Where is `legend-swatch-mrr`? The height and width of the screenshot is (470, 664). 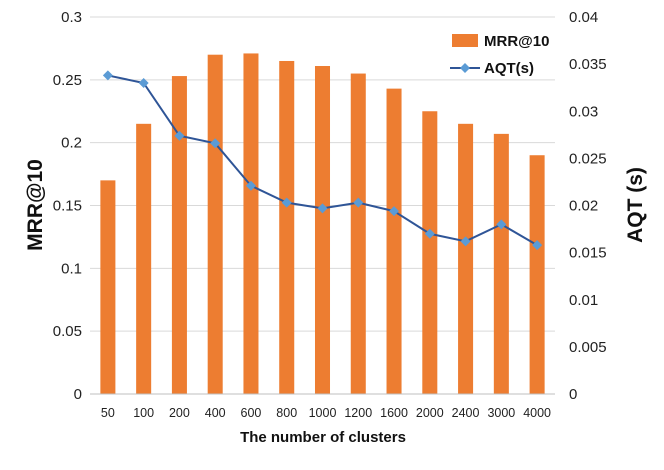 legend-swatch-mrr is located at coordinates (465, 40).